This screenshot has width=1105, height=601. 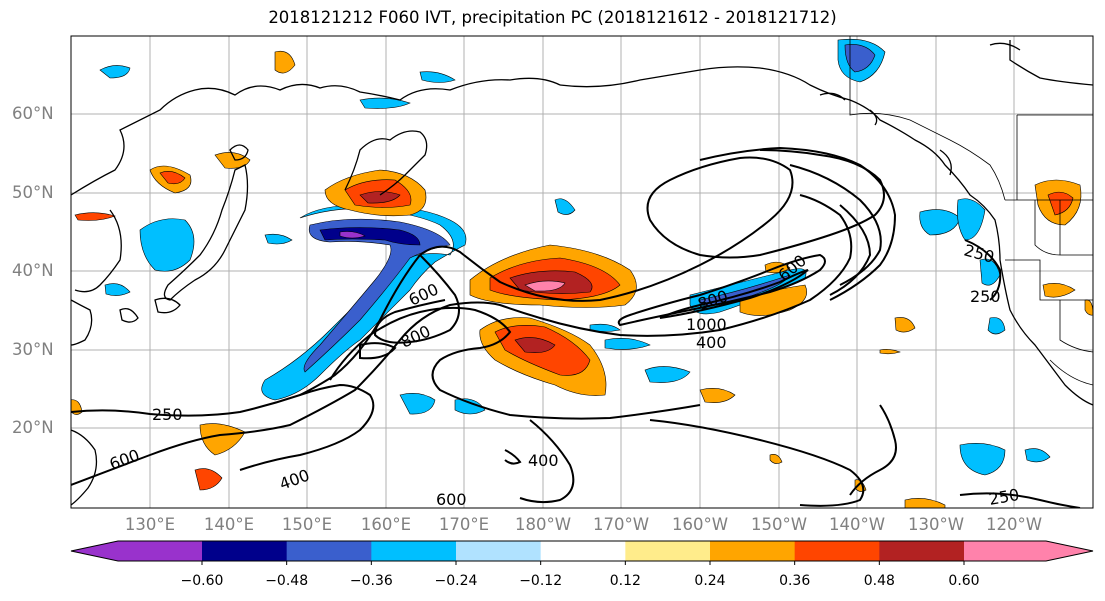 What do you see at coordinates (543, 524) in the screenshot?
I see `lon-label: 180°W` at bounding box center [543, 524].